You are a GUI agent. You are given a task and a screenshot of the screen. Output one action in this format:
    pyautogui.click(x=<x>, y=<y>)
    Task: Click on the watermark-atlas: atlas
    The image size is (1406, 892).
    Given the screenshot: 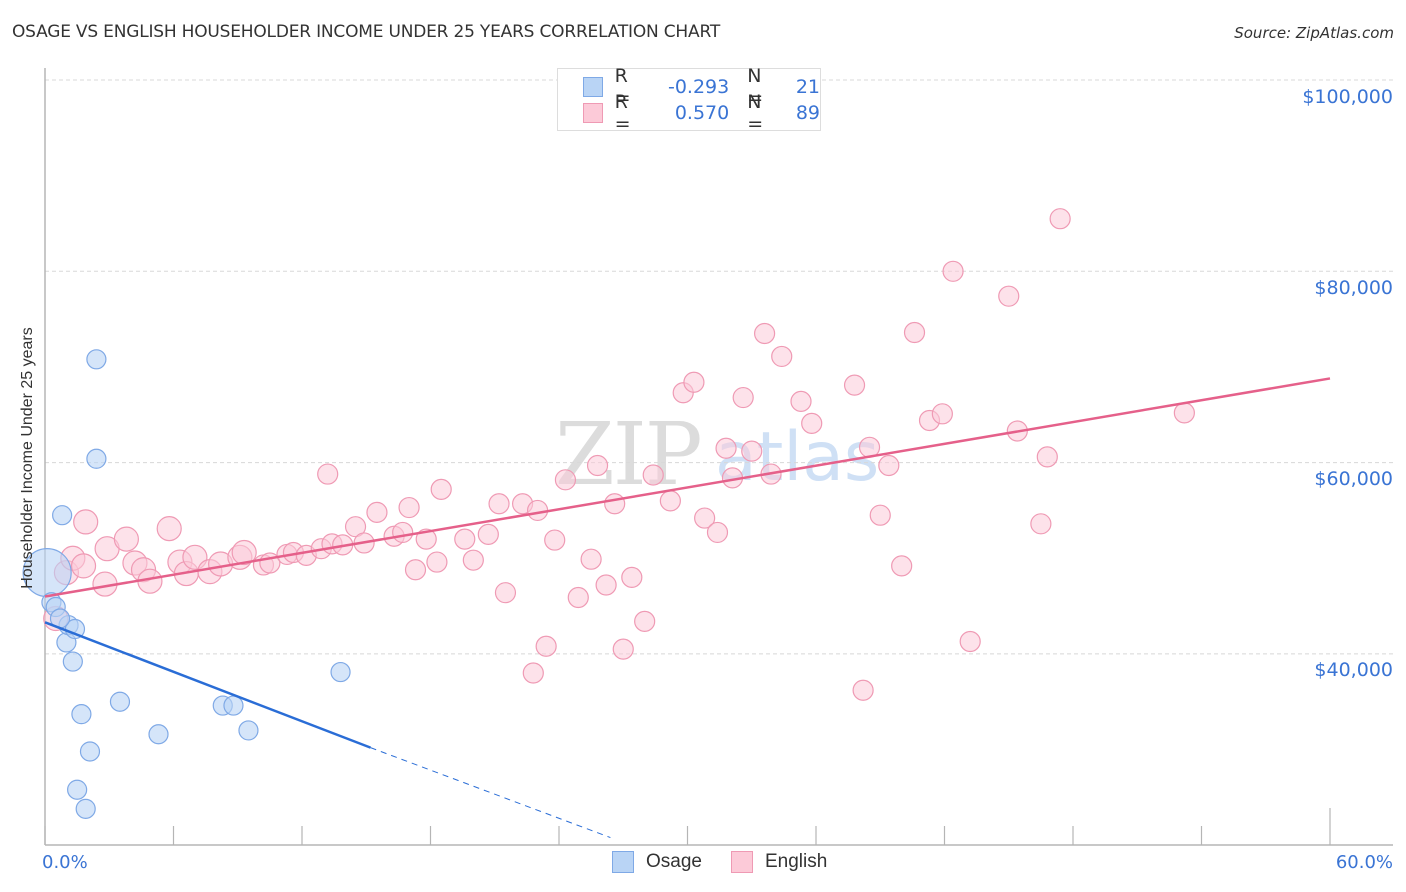 What is the action you would take?
    pyautogui.click(x=797, y=457)
    